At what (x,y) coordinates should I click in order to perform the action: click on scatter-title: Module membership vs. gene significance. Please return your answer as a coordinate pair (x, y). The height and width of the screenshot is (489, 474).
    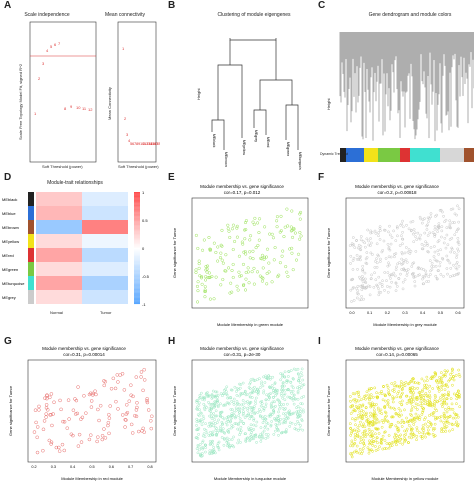
    Looking at the image, I should click on (397, 186).